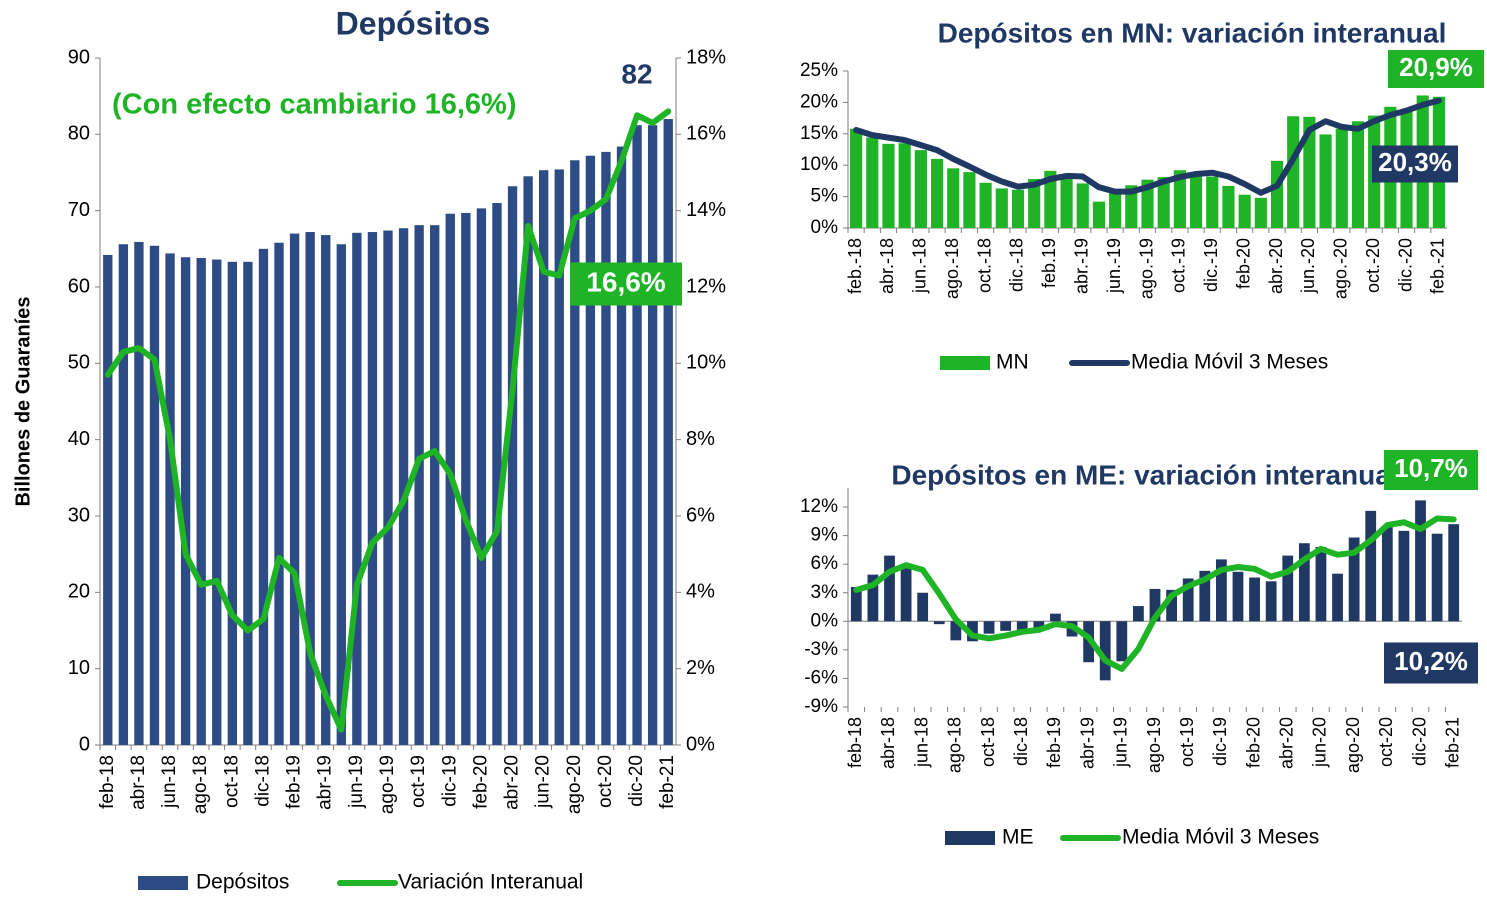 The height and width of the screenshot is (903, 1487). I want to click on y2-tick-label: 12%, so click(706, 286).